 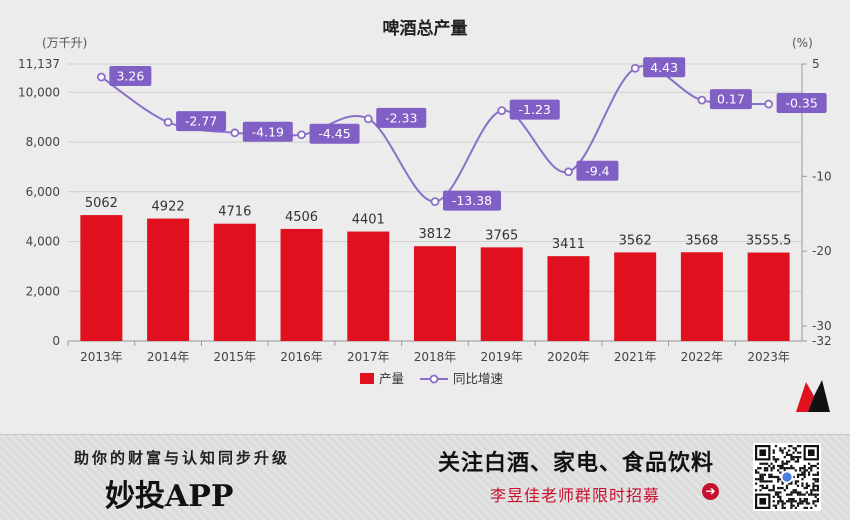 I want to click on x-tick-label: 2015年, so click(x=235, y=357).